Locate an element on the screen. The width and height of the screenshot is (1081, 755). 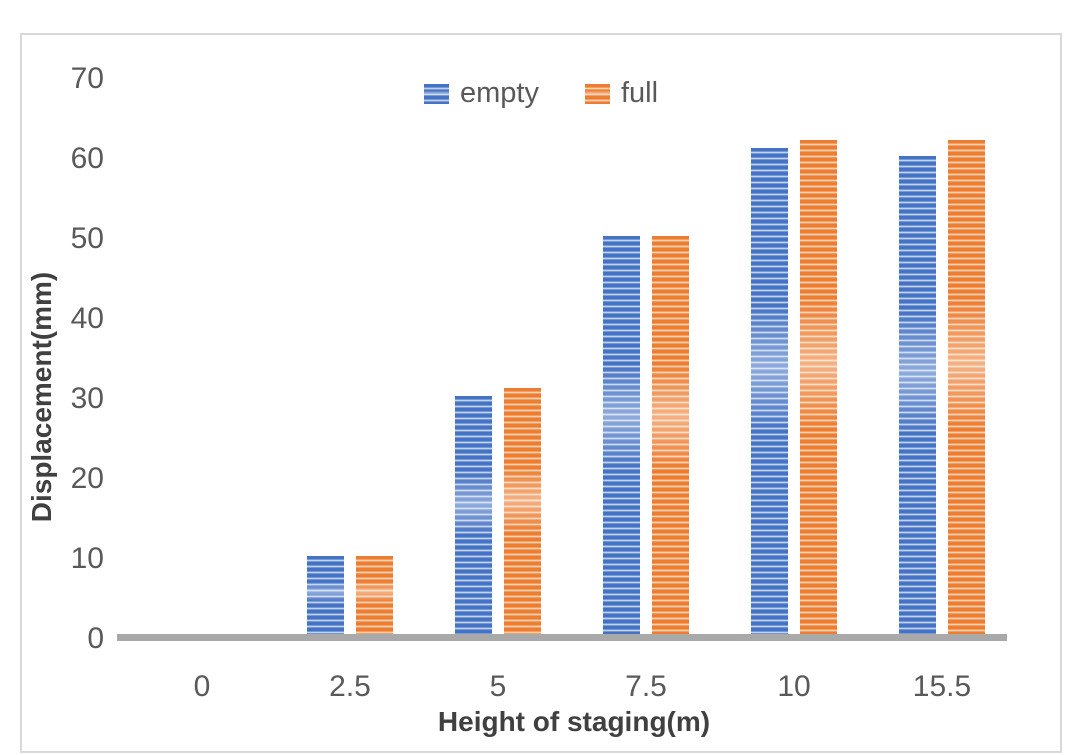
y-tick-label-50: 50 is located at coordinates (87, 238).